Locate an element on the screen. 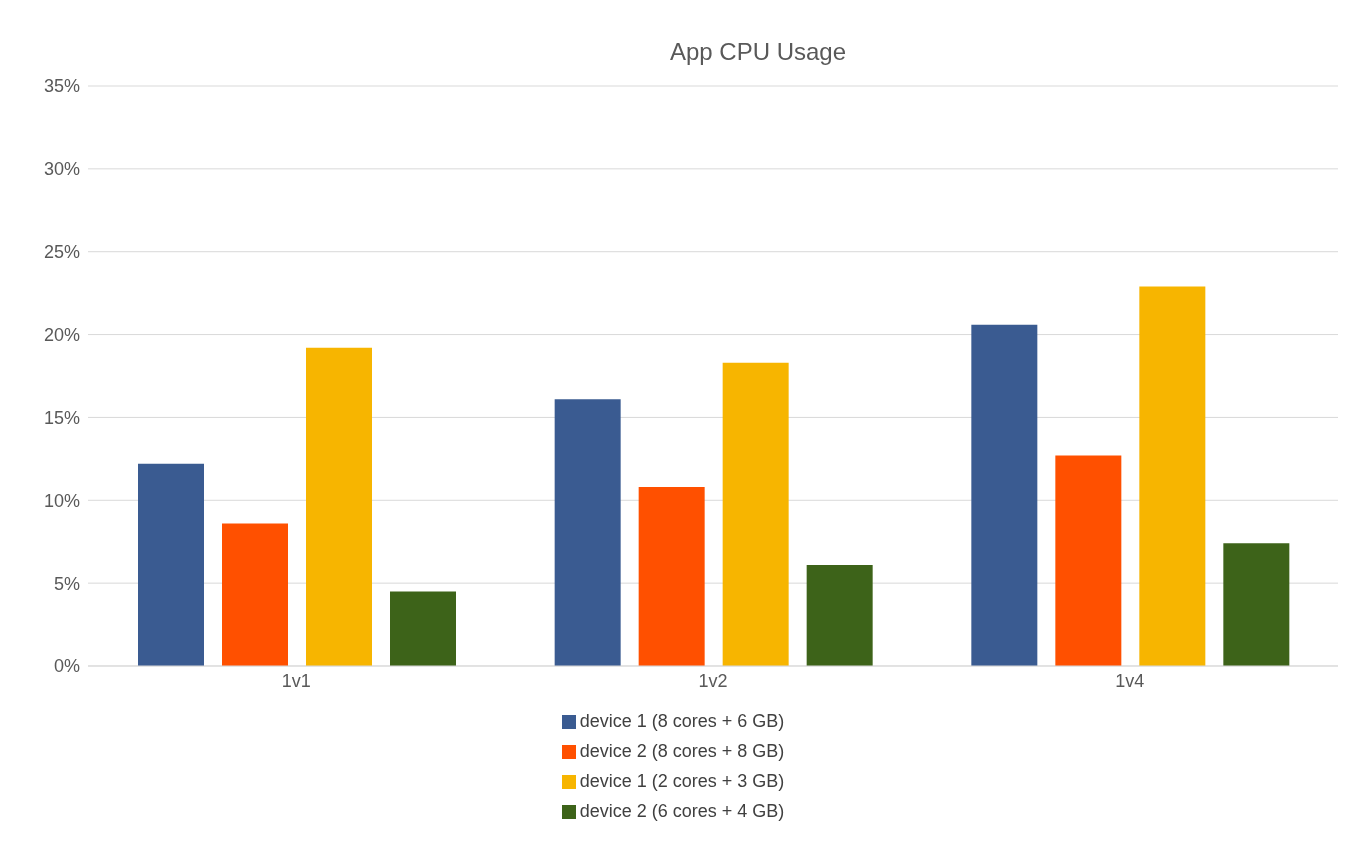 Image resolution: width=1360 pixels, height=841 pixels. legend-label: device 1 (8 cores + 6 GB) is located at coordinates (682, 721).